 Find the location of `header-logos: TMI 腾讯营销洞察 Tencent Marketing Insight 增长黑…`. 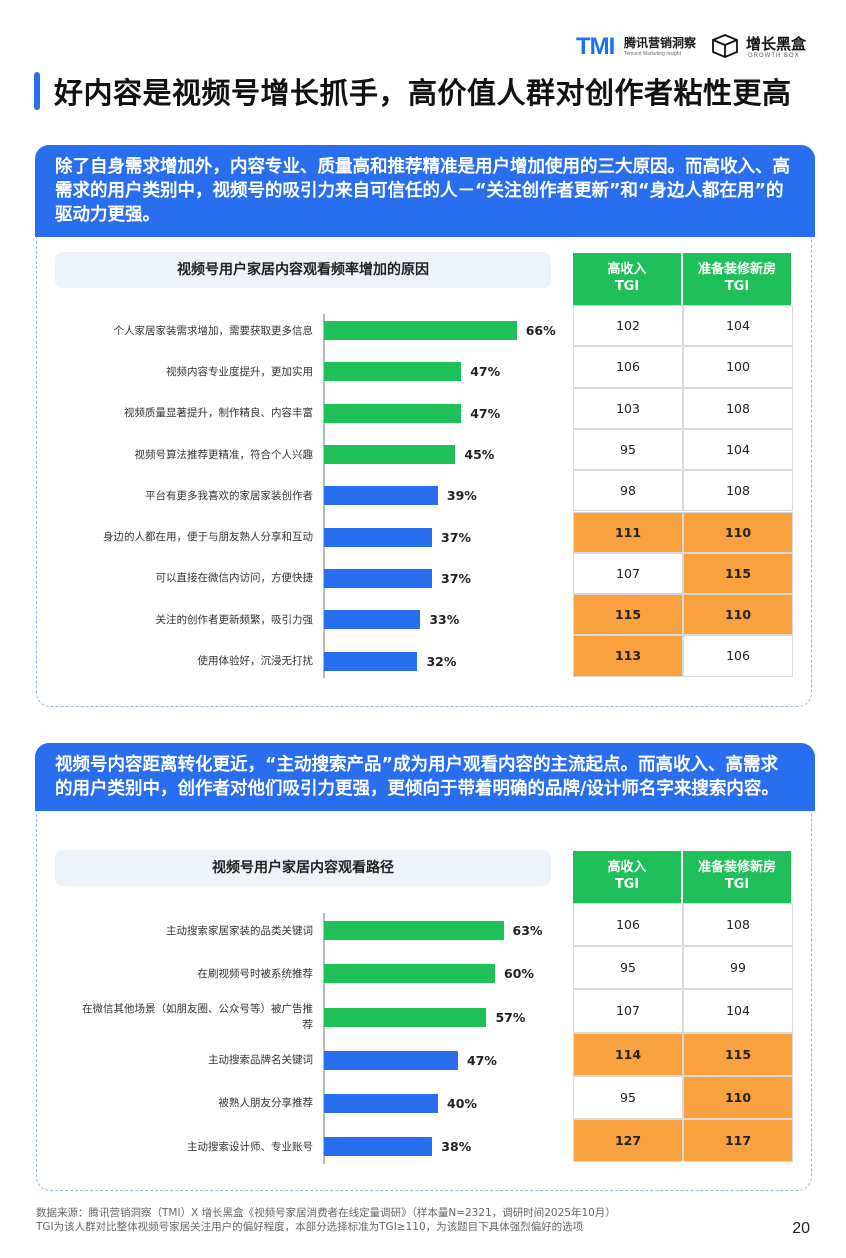

header-logos: TMI 腾讯营销洞察 Tencent Marketing Insight 增长黑… is located at coordinates (696, 47).